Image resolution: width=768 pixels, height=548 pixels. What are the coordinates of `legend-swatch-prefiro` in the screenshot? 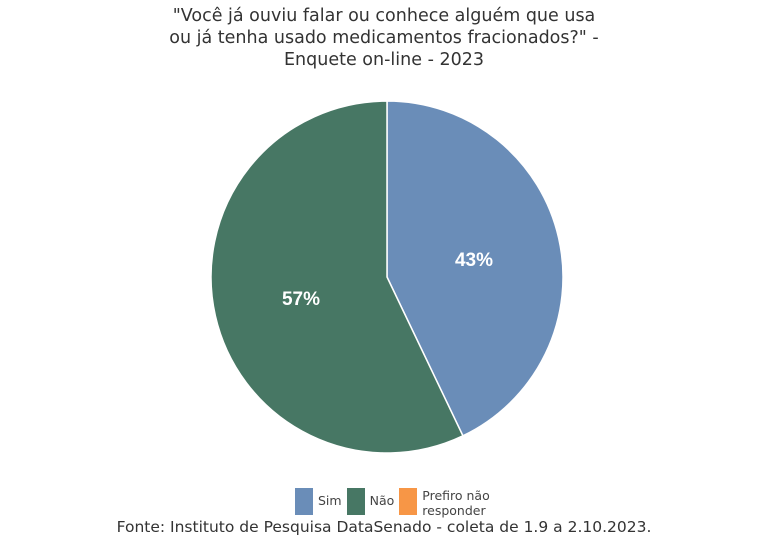 It's located at (408, 501).